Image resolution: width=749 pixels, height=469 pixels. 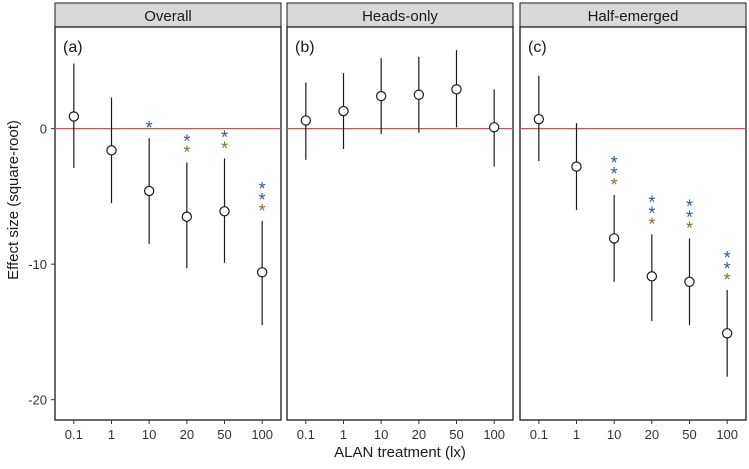 I want to click on x-tick-label-1-0: 0.1, so click(x=306, y=434).